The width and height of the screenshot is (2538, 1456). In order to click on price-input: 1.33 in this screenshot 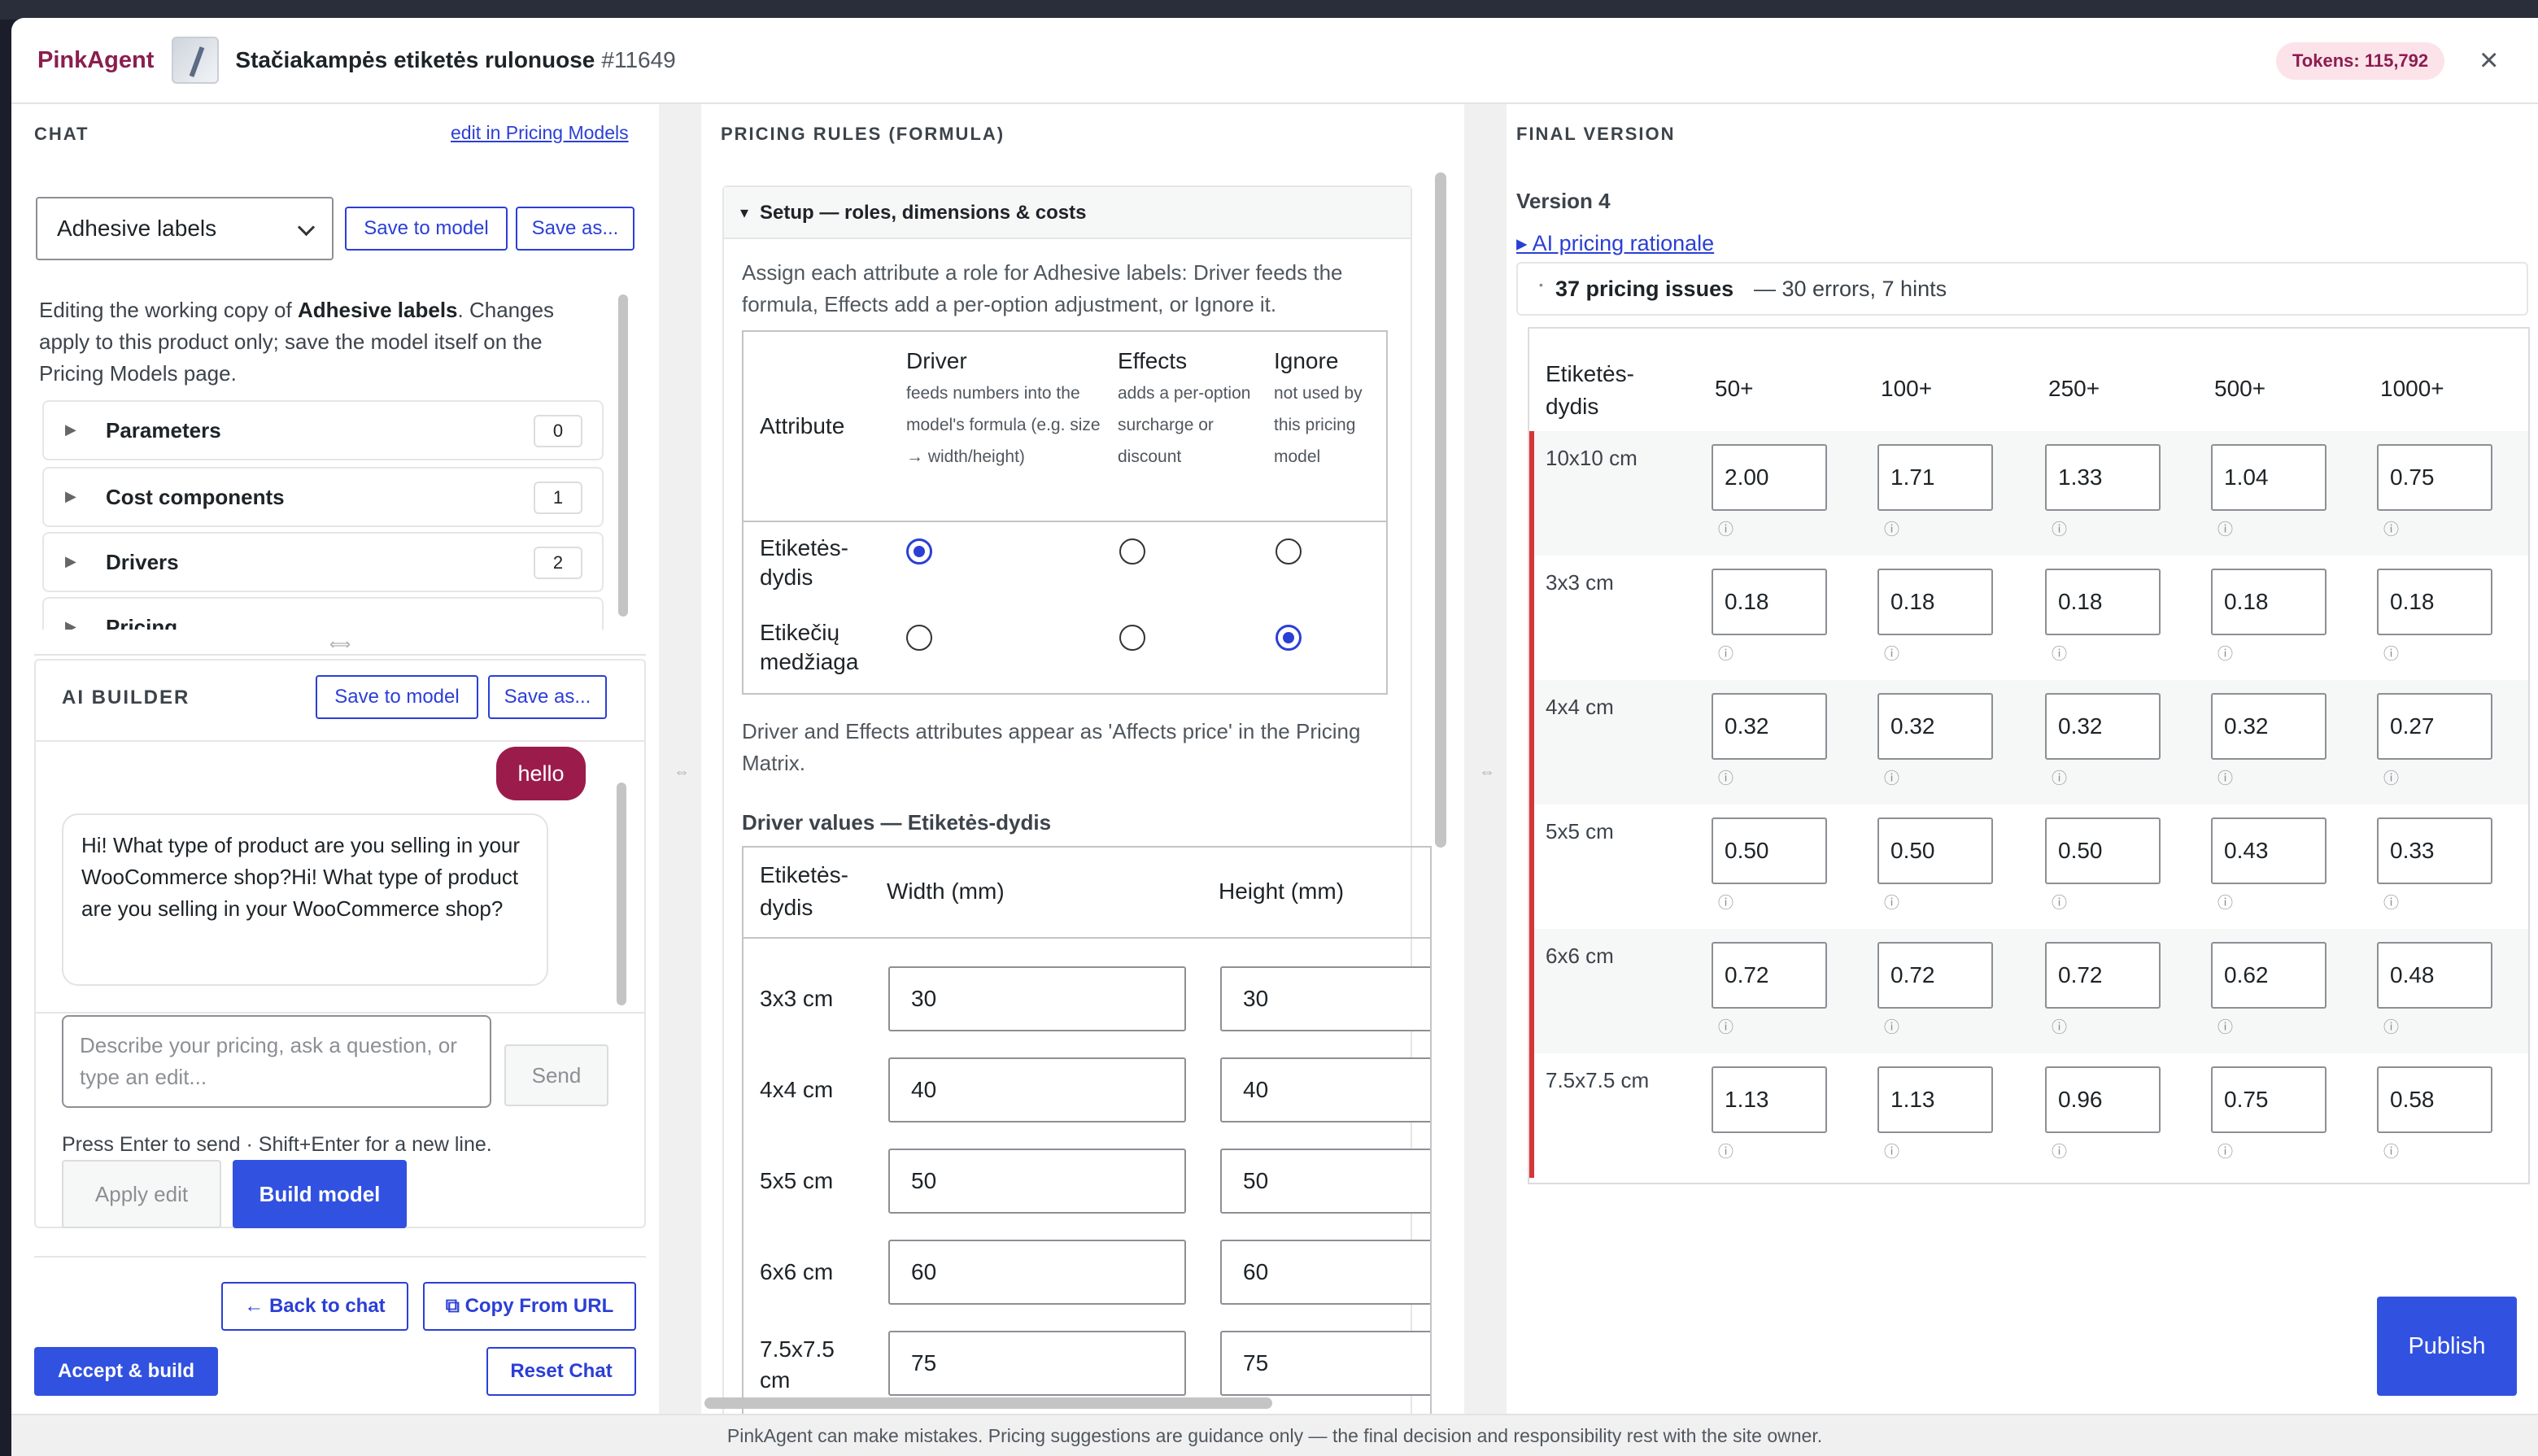, I will do `click(2103, 478)`.